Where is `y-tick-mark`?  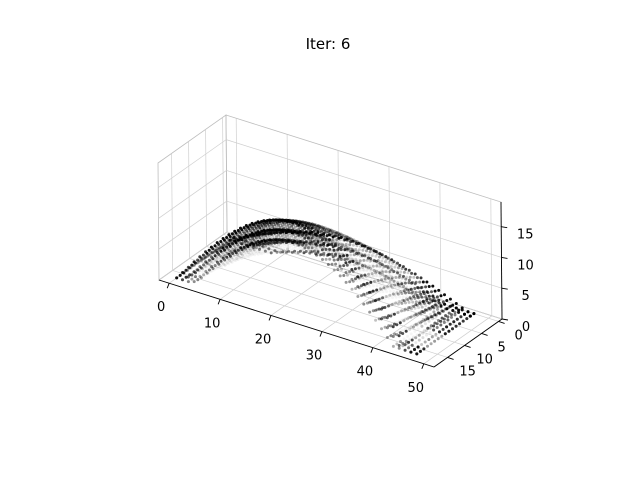 y-tick-mark is located at coordinates (450, 358).